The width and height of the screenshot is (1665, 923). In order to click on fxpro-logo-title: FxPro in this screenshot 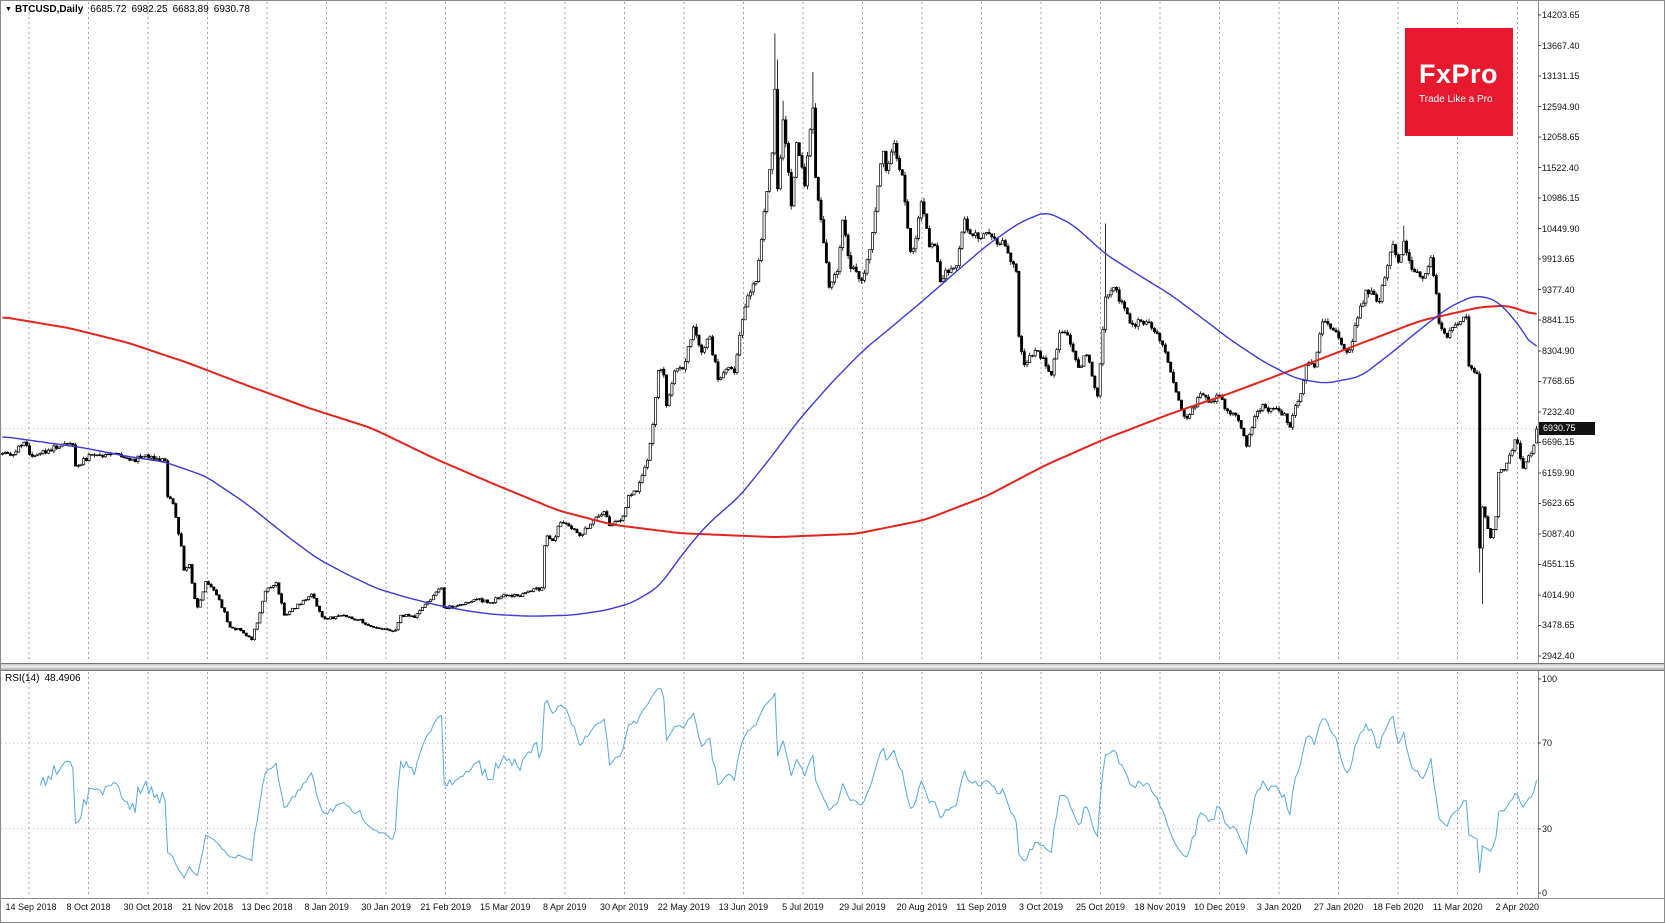, I will do `click(1459, 73)`.